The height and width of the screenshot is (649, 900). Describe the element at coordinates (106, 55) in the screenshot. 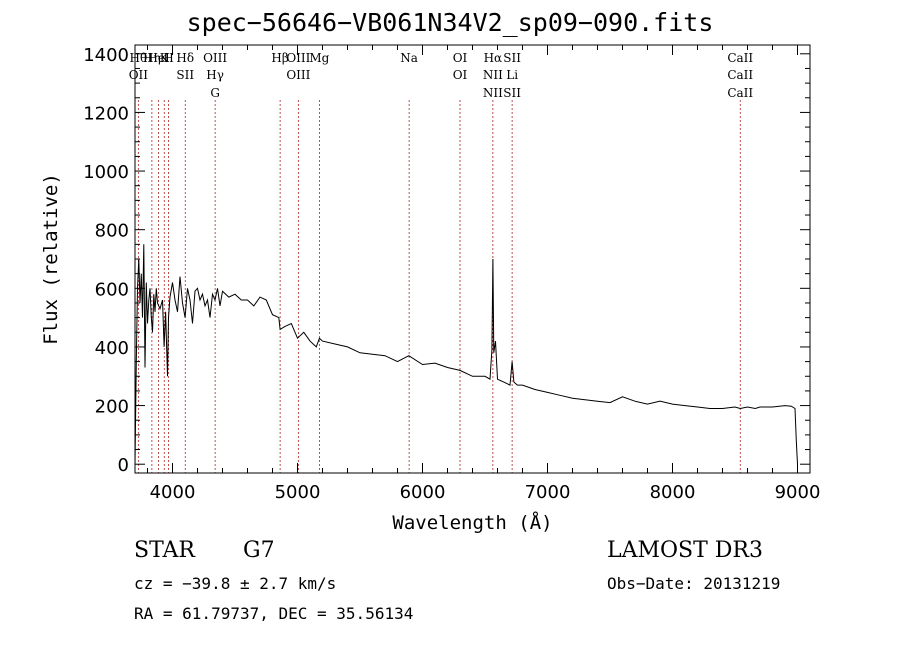

I see `y-tick-label-7: 1400` at that location.